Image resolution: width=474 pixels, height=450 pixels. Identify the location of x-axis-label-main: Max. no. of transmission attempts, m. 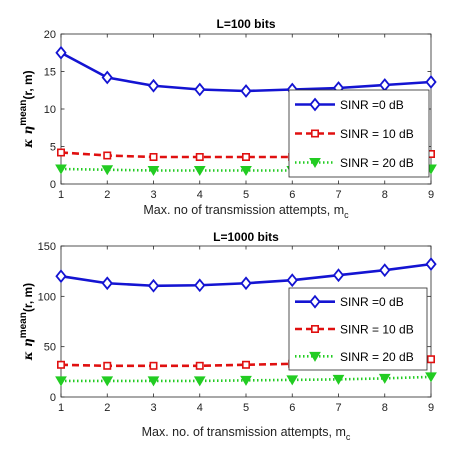
(244, 432).